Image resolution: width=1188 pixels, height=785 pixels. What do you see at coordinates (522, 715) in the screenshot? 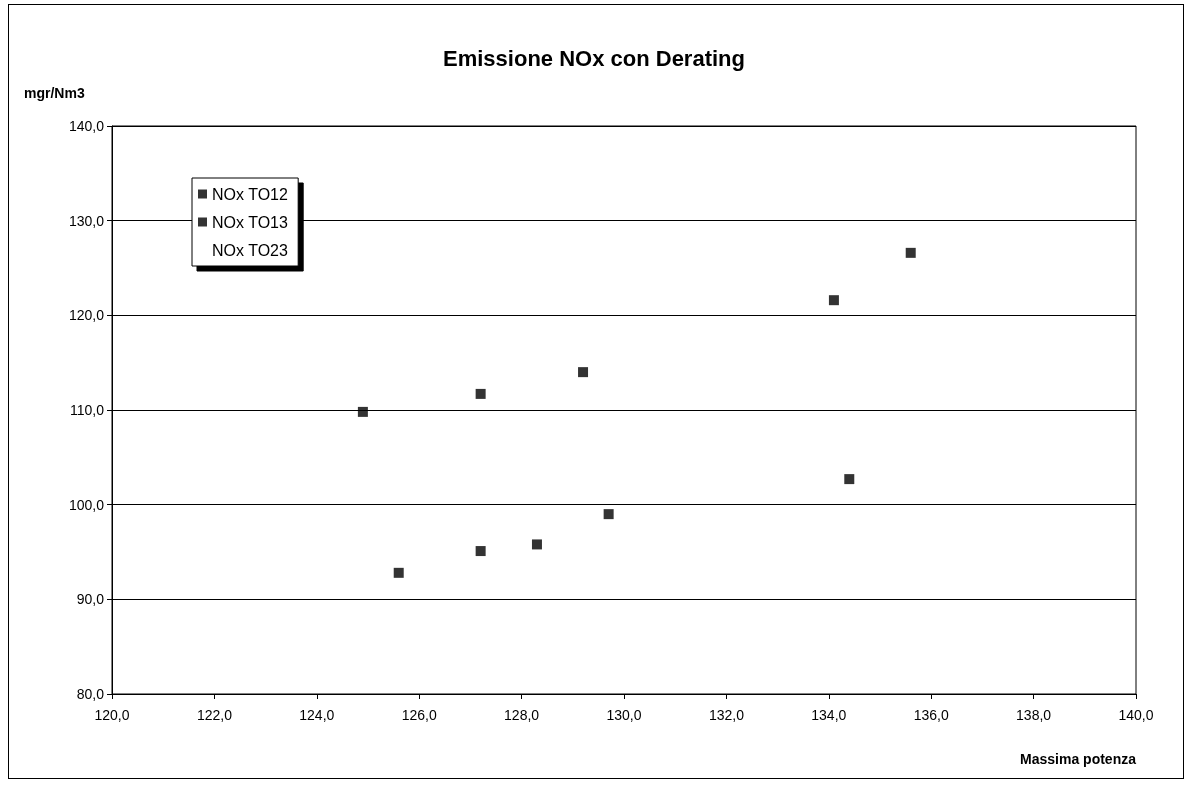
I see `x-tick-label: 128,0` at bounding box center [522, 715].